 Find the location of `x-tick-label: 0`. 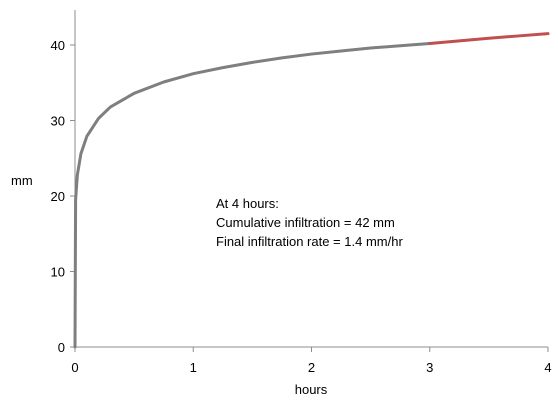

x-tick-label: 0 is located at coordinates (74, 367).